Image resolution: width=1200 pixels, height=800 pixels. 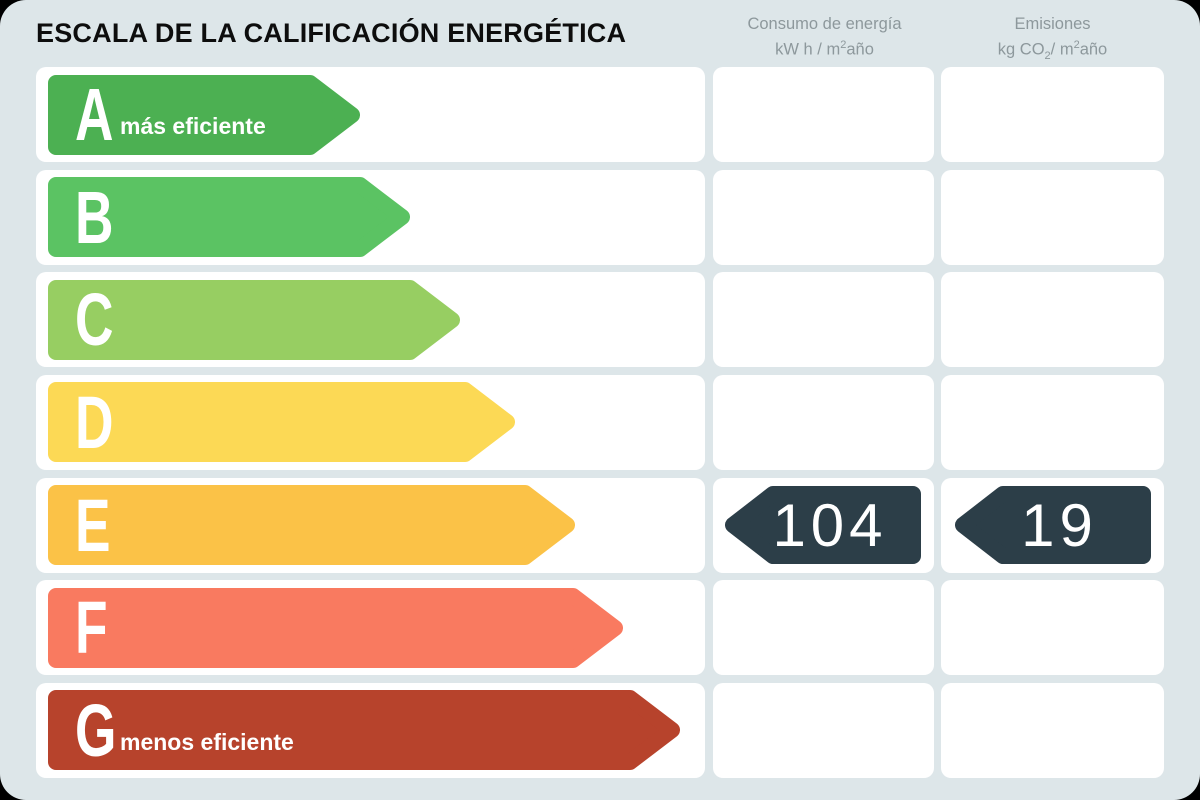 What do you see at coordinates (93, 525) in the screenshot?
I see `rating-letter: E` at bounding box center [93, 525].